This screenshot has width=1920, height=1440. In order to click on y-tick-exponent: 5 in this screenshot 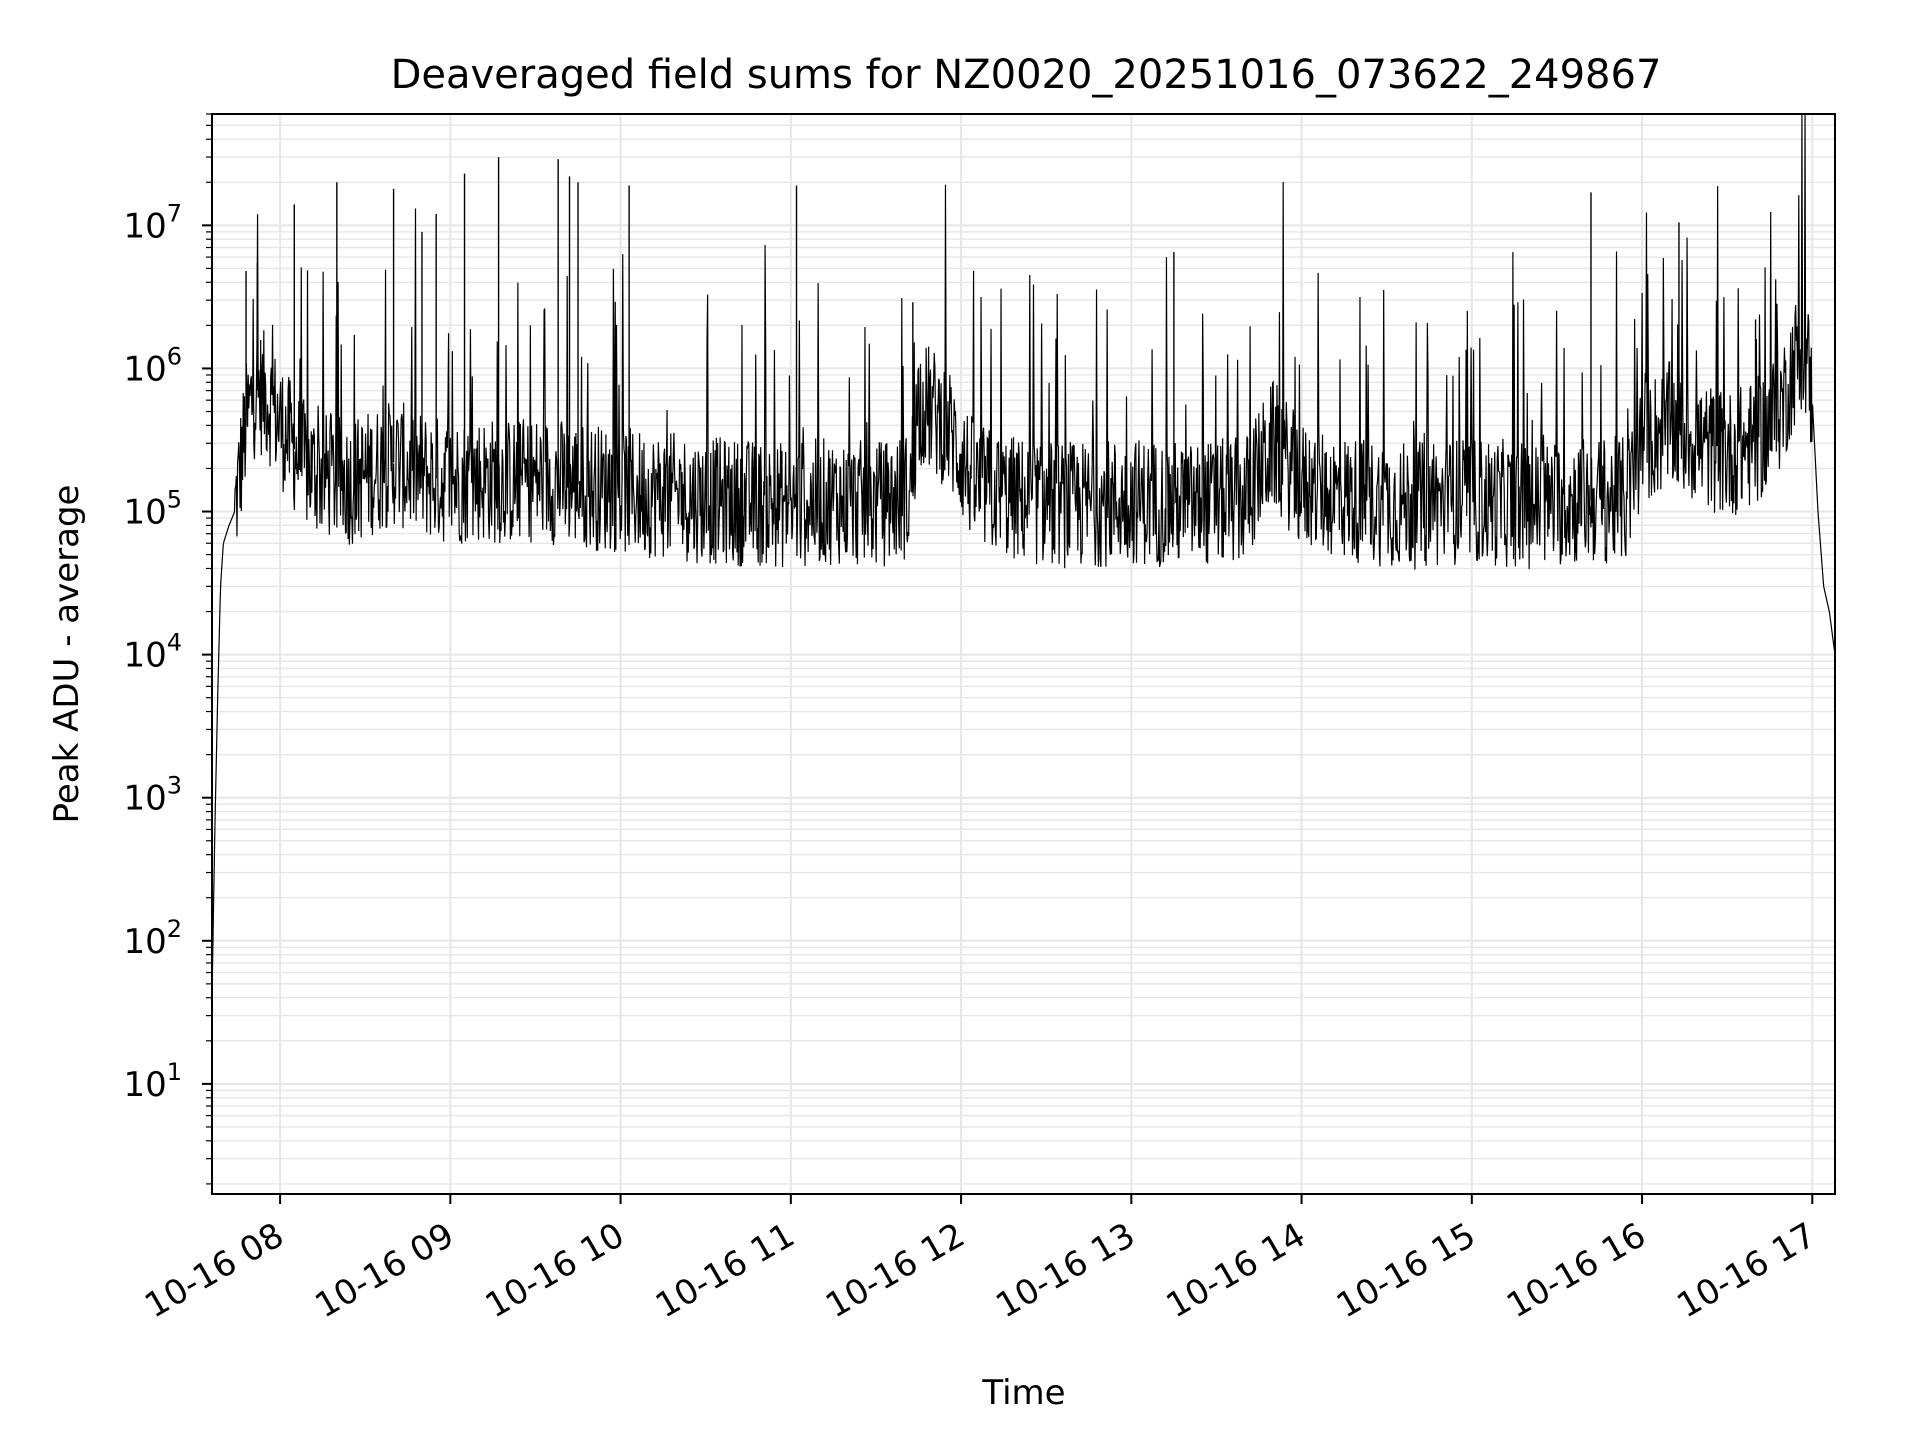, I will do `click(174, 500)`.